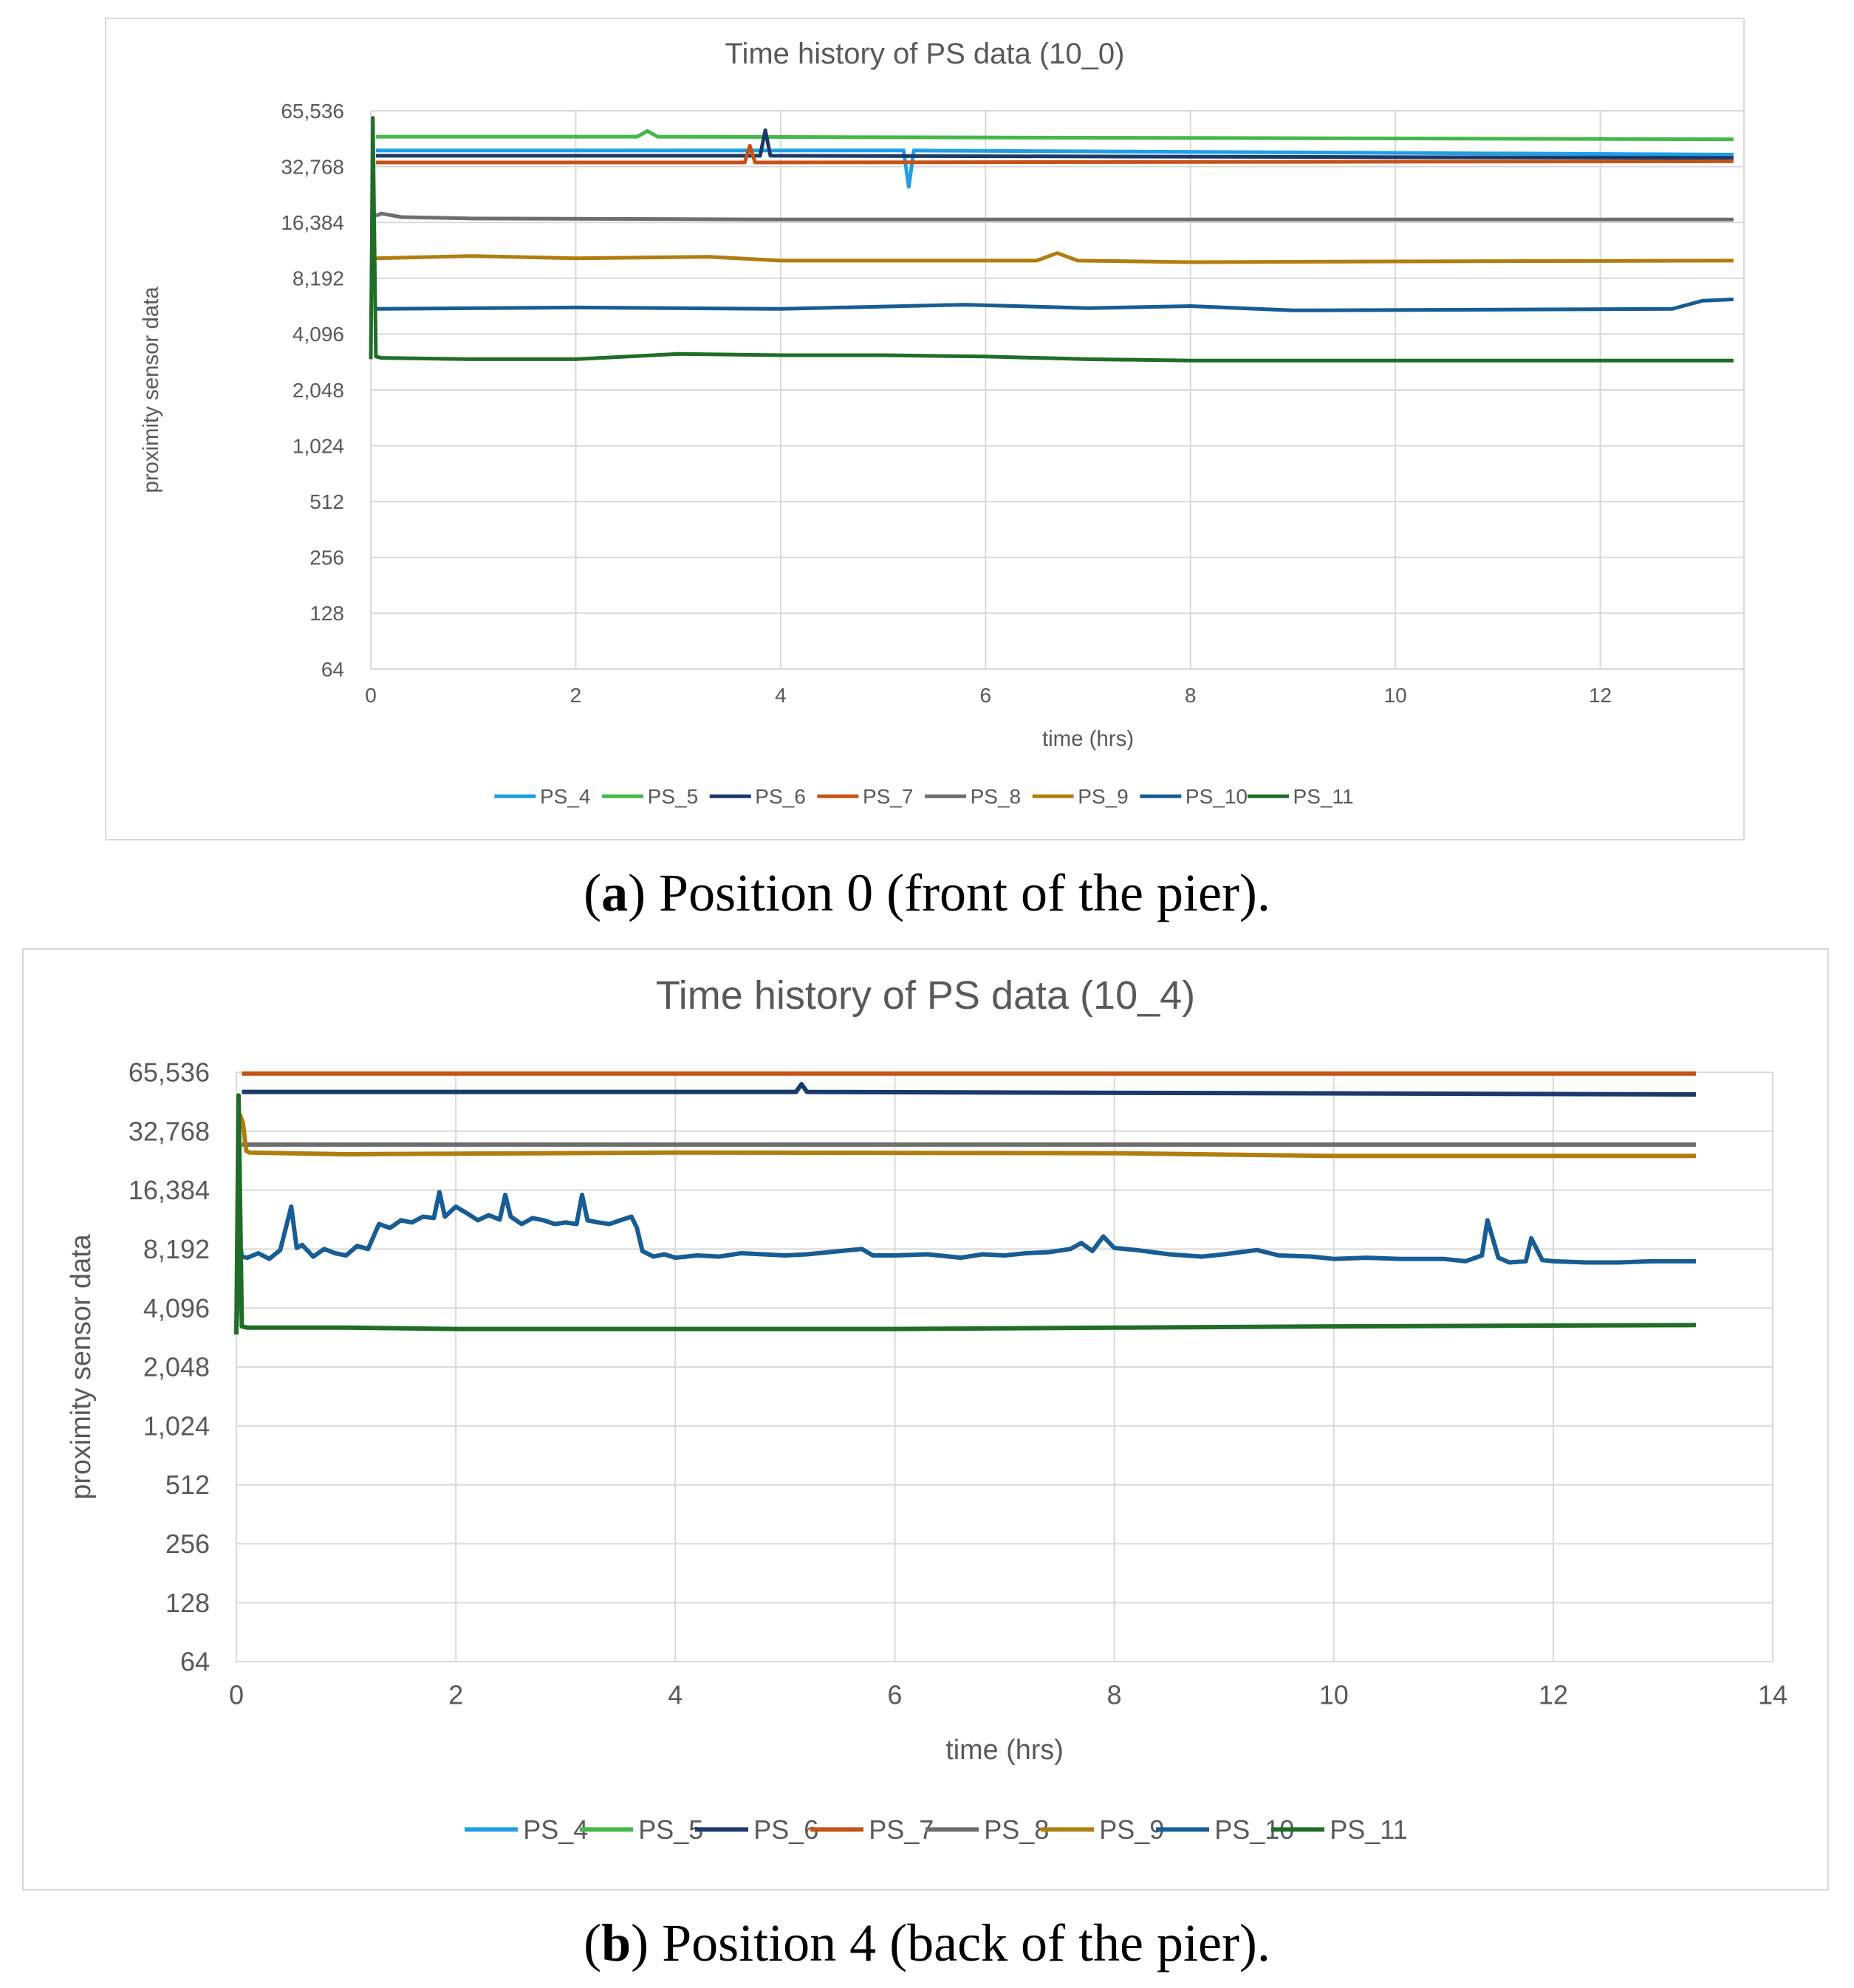 This screenshot has height=1988, width=1854. Describe the element at coordinates (615, 893) in the screenshot. I see `caption-letter: a` at that location.